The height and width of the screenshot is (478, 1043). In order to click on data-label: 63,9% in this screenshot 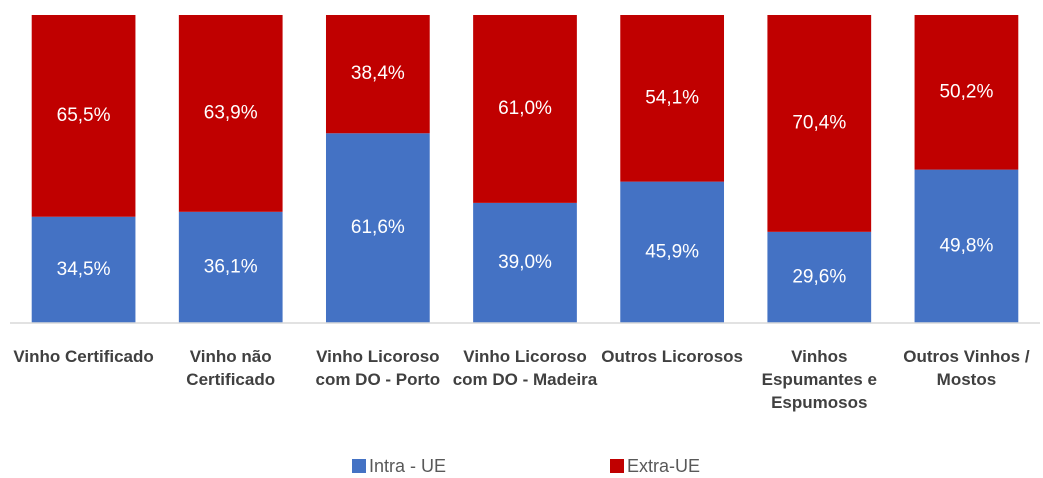, I will do `click(231, 112)`.